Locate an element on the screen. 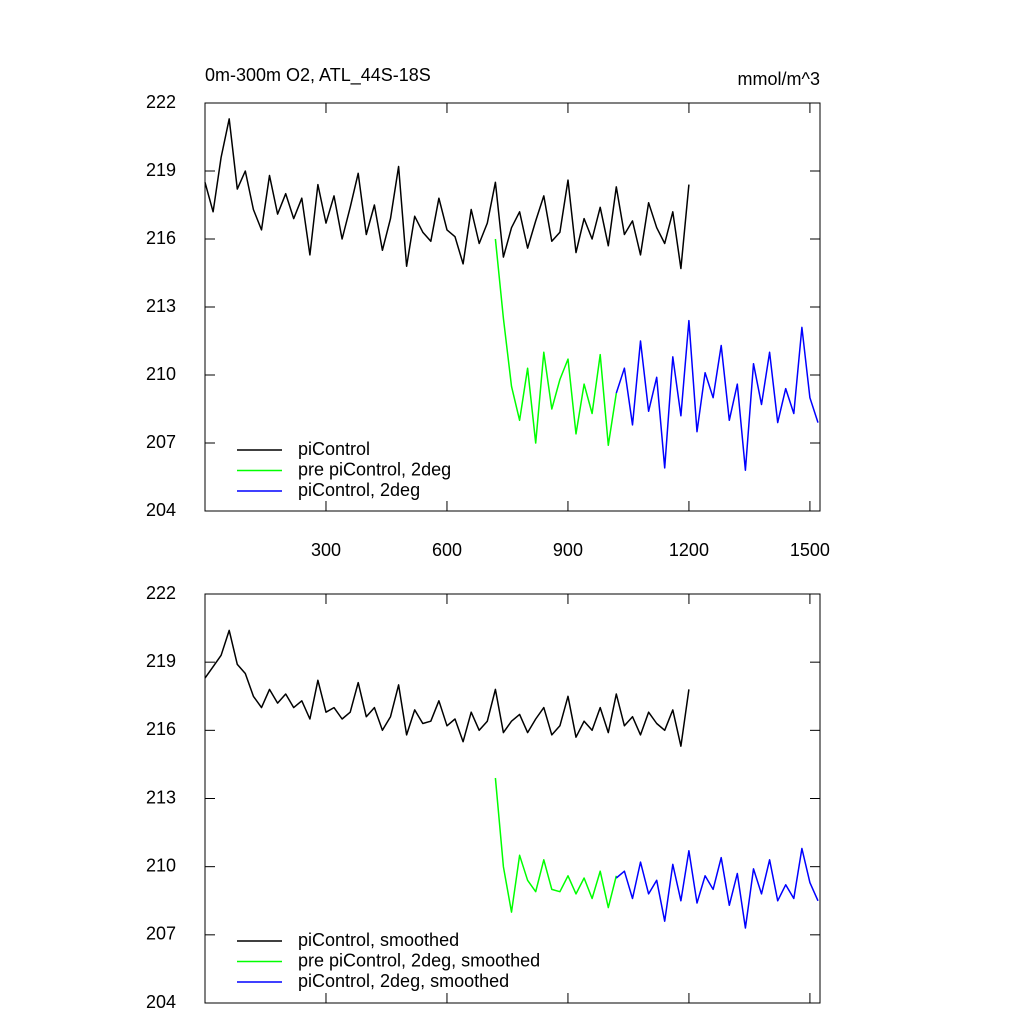 Image resolution: width=1024 pixels, height=1024 pixels. x-tick-label: 300 is located at coordinates (326, 550).